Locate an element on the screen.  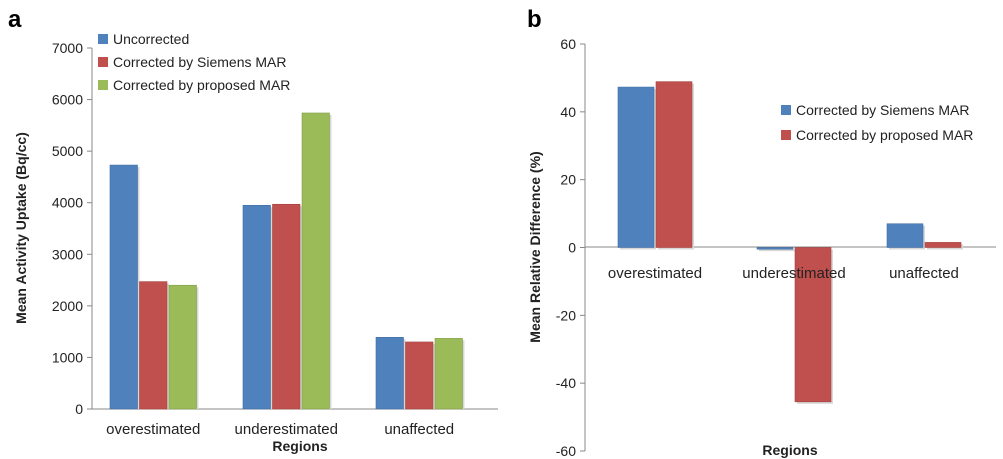
x-axis-b: overestimated underestimated unaffected is located at coordinates (783, 273).